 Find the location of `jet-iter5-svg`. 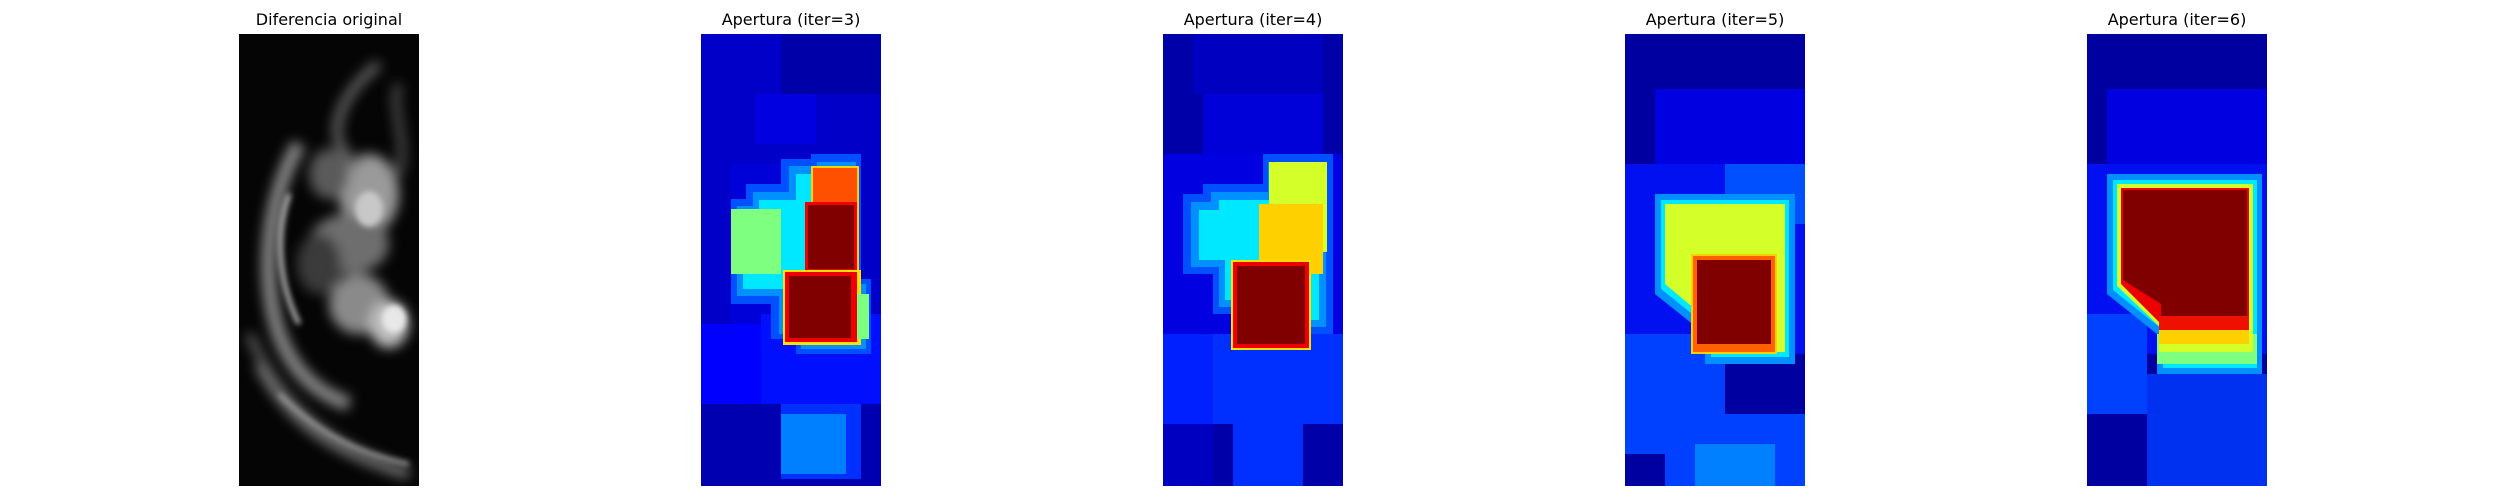

jet-iter5-svg is located at coordinates (1715, 260).